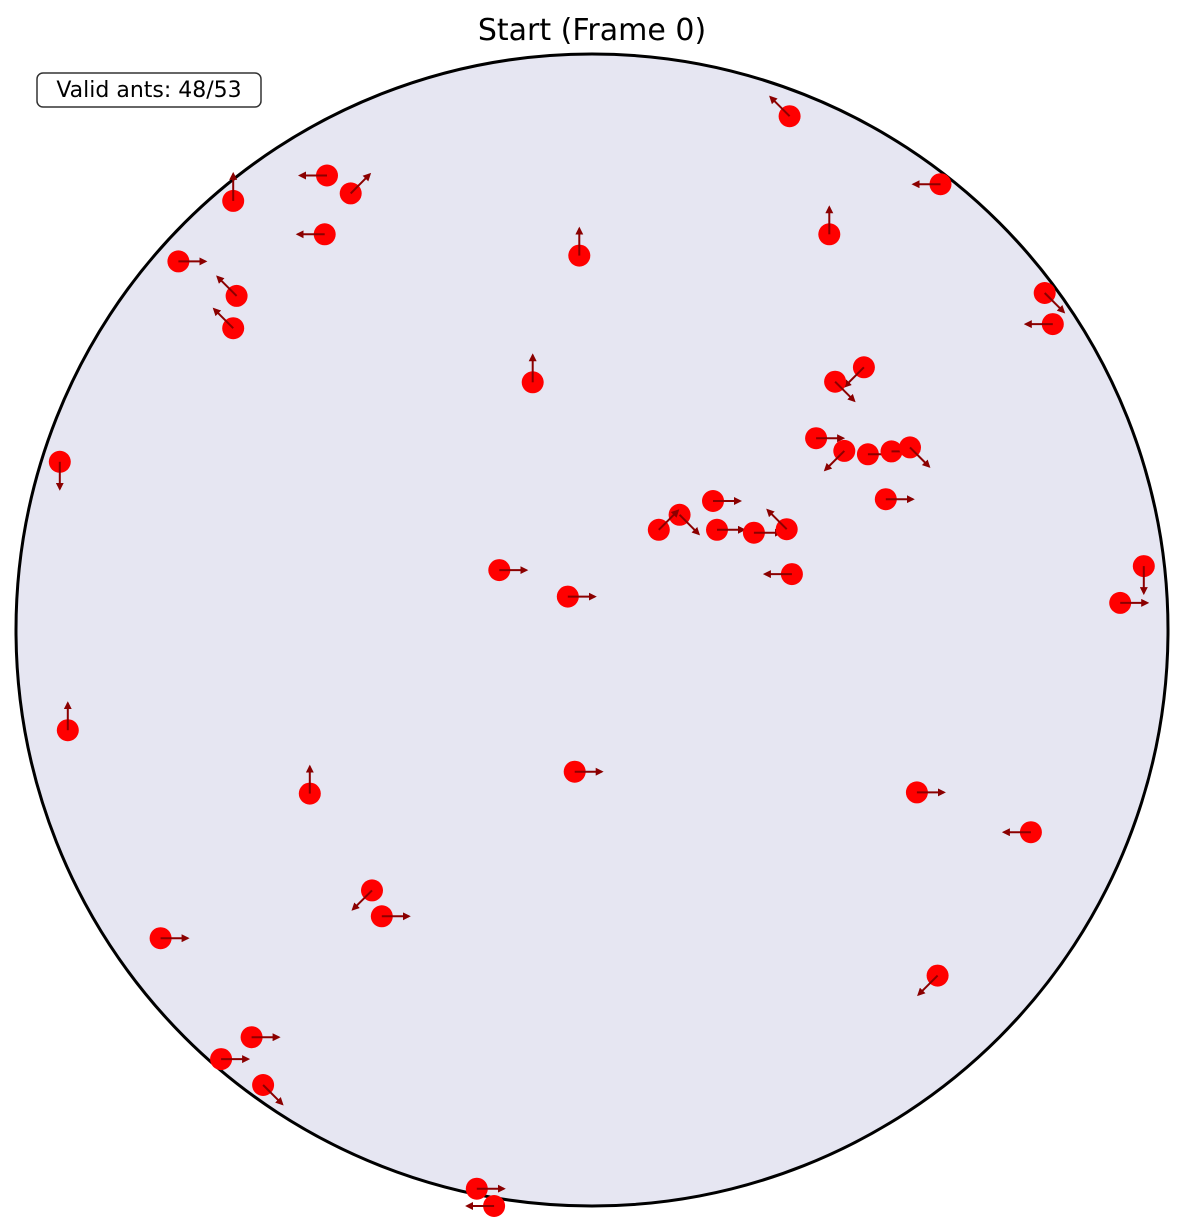  I want to click on valid-ants-label: Valid ants: 48/53, so click(148, 90).